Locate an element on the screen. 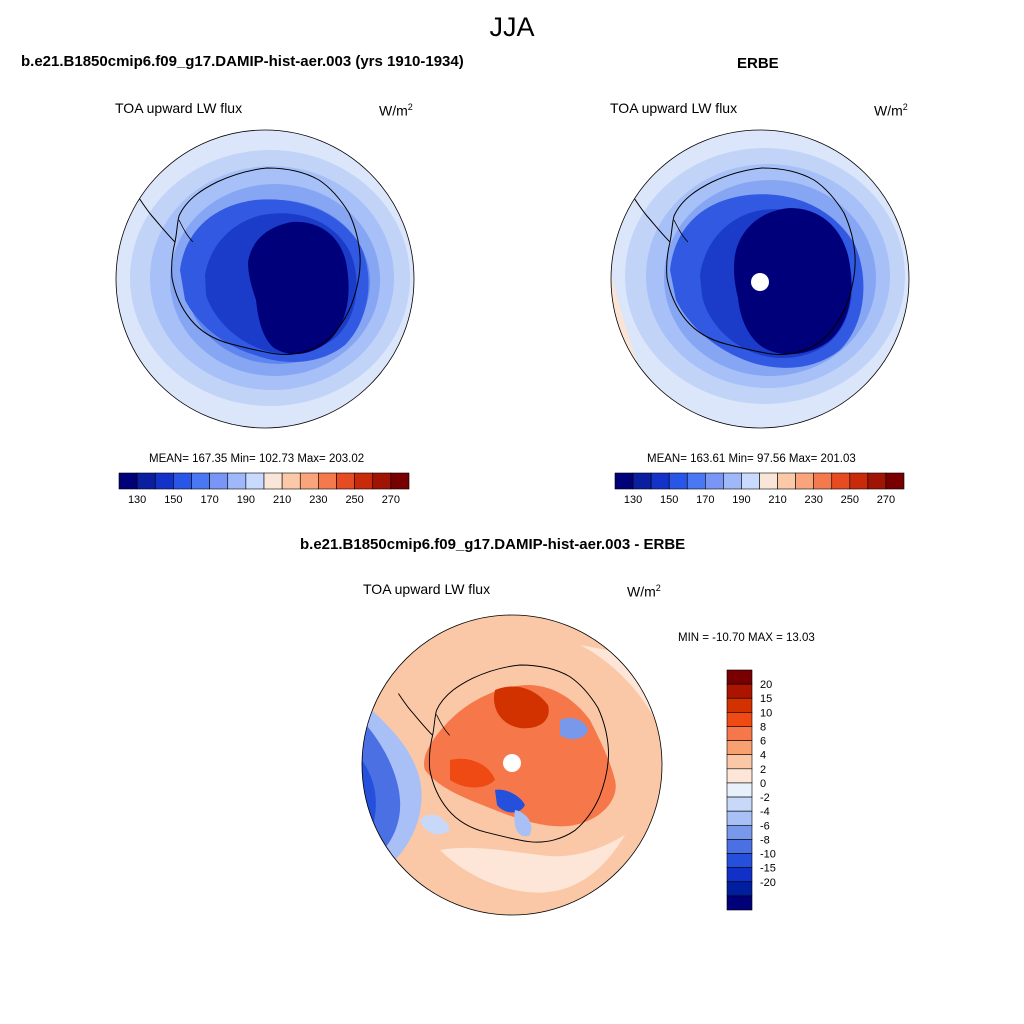 This screenshot has width=1024, height=1024. model-colorbar: 130 150 170 190 210 230 250 270 is located at coordinates (264, 489).